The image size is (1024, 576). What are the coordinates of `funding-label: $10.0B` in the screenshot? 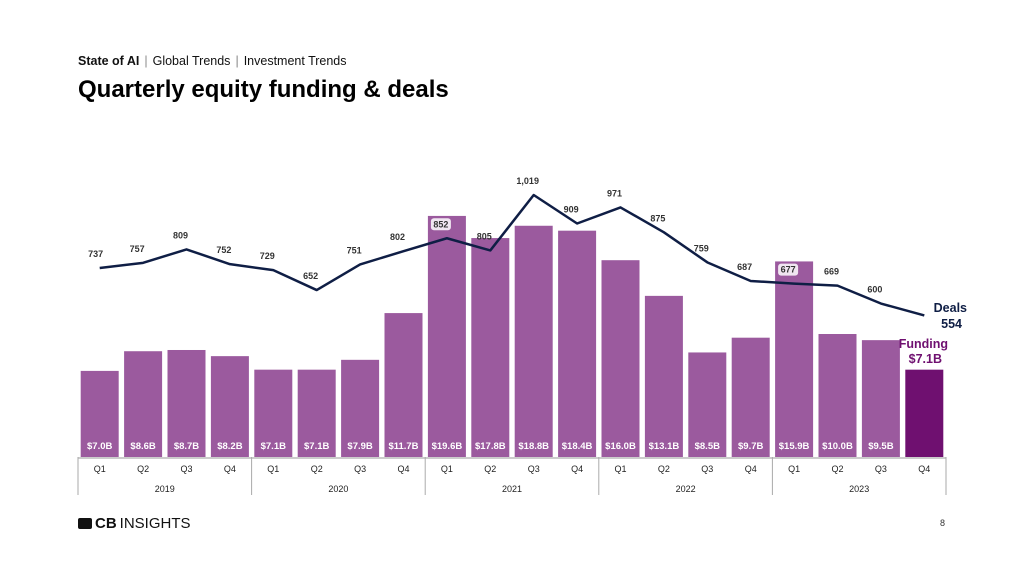 It's located at (837, 446).